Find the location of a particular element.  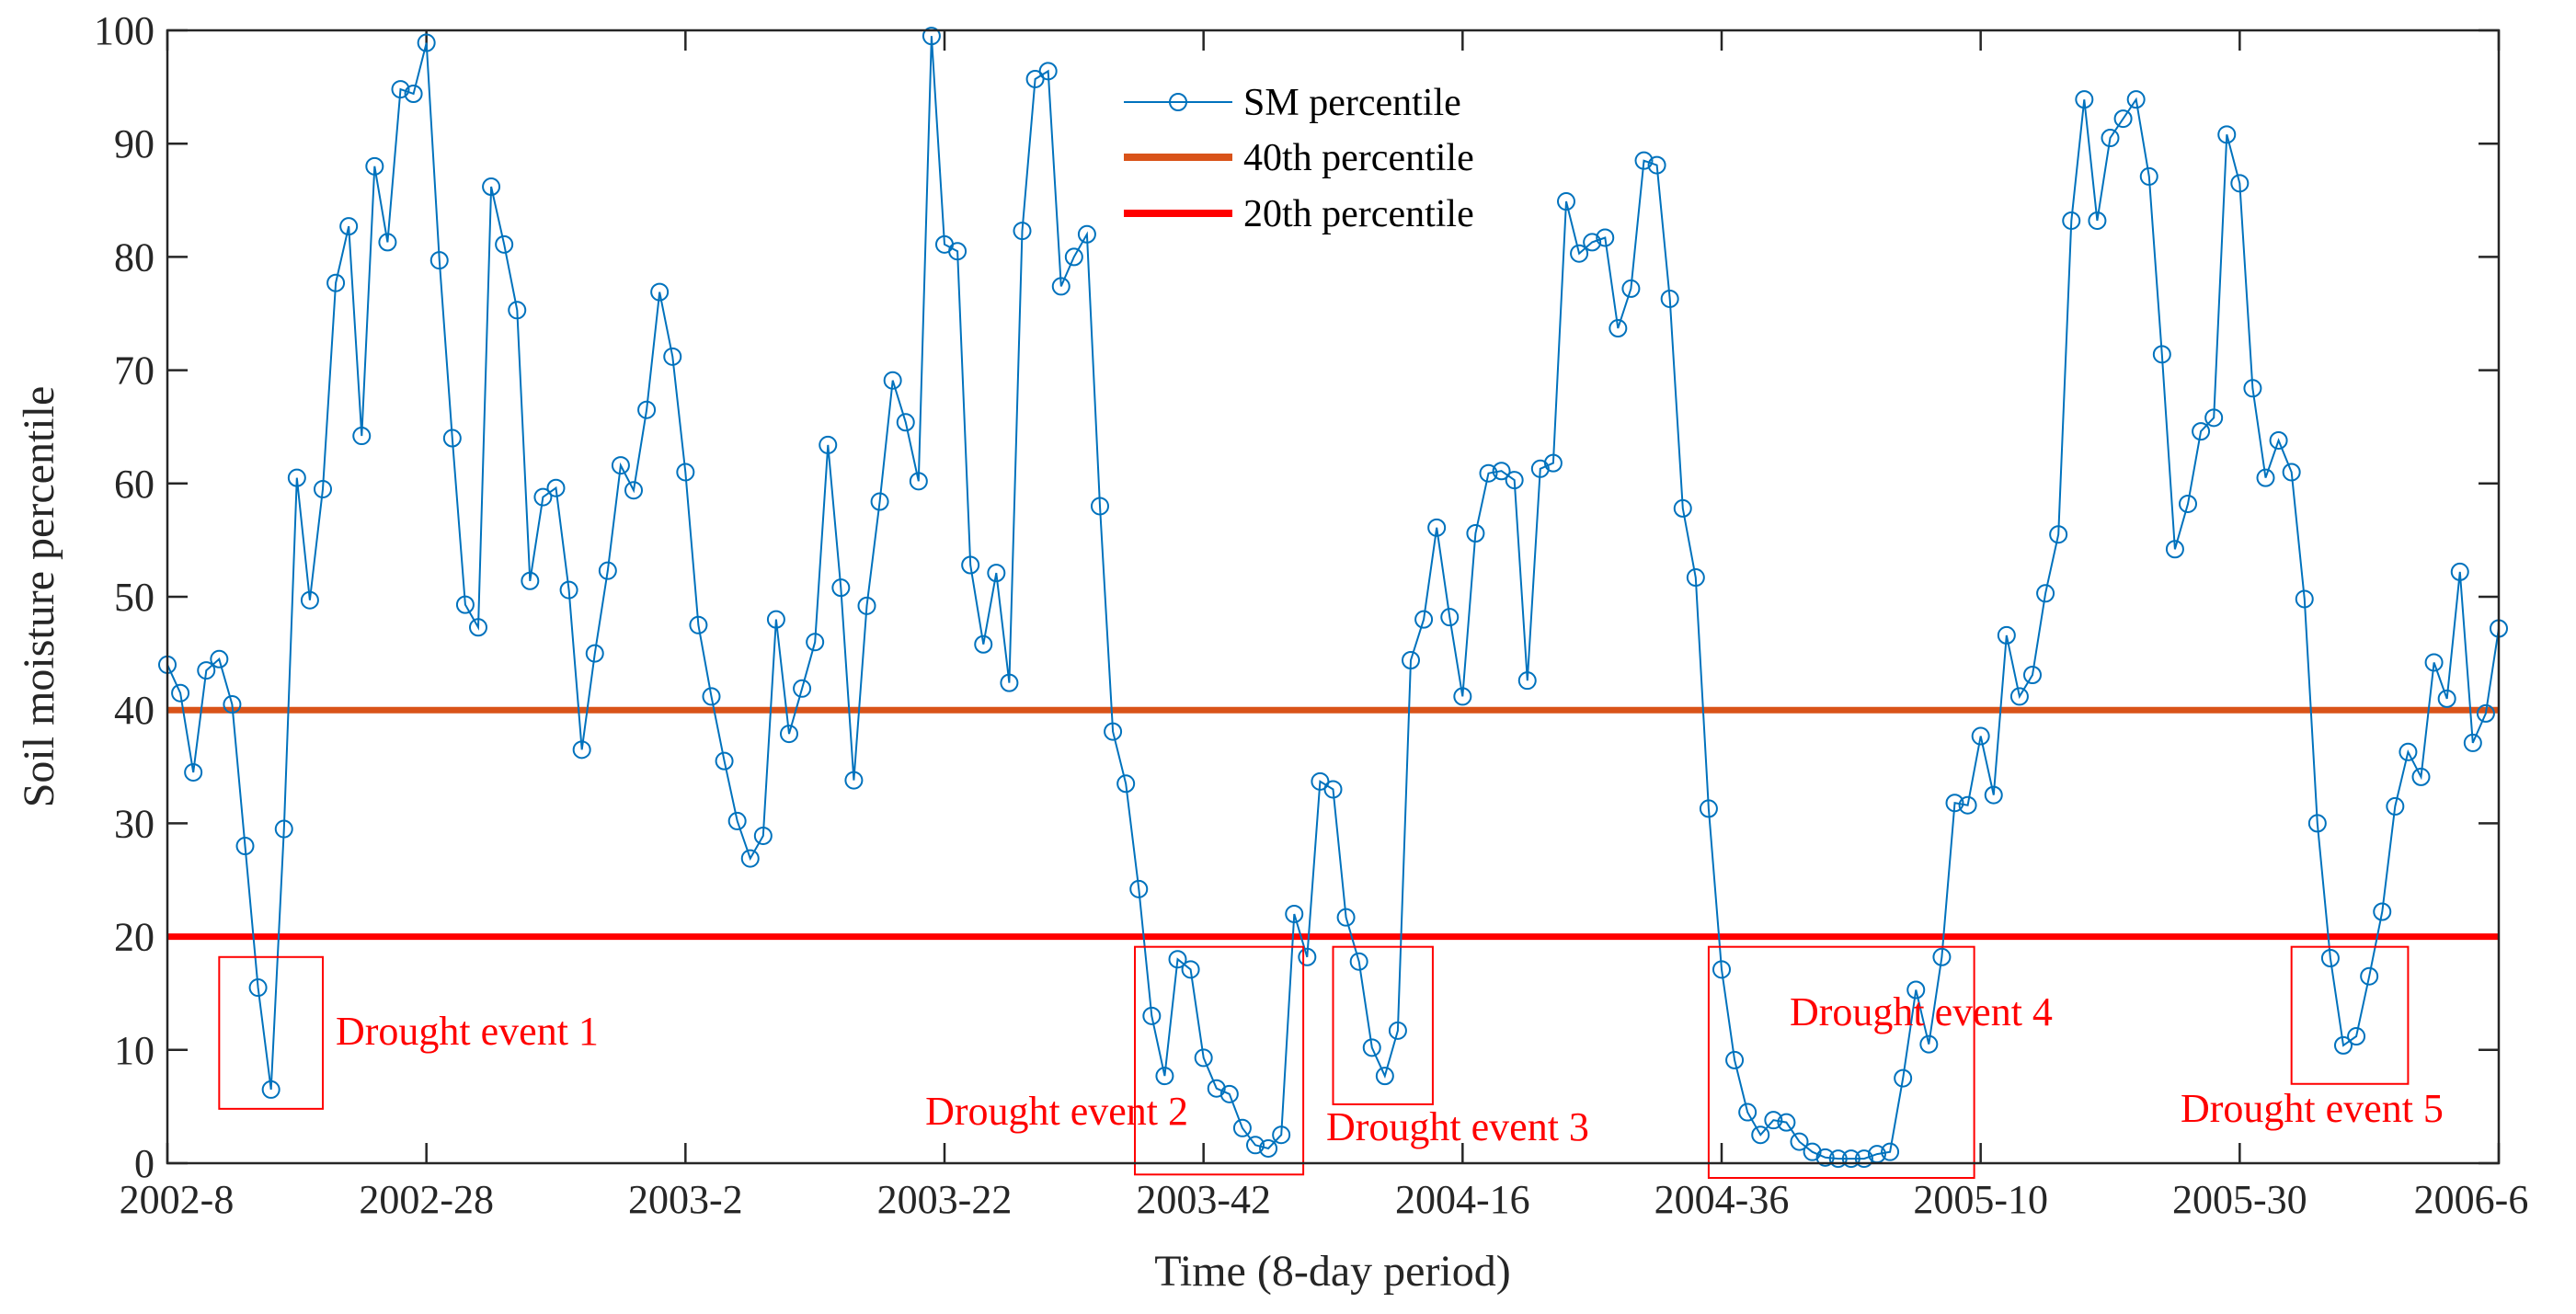

x-tick-label: 2002-8 is located at coordinates (177, 1199).